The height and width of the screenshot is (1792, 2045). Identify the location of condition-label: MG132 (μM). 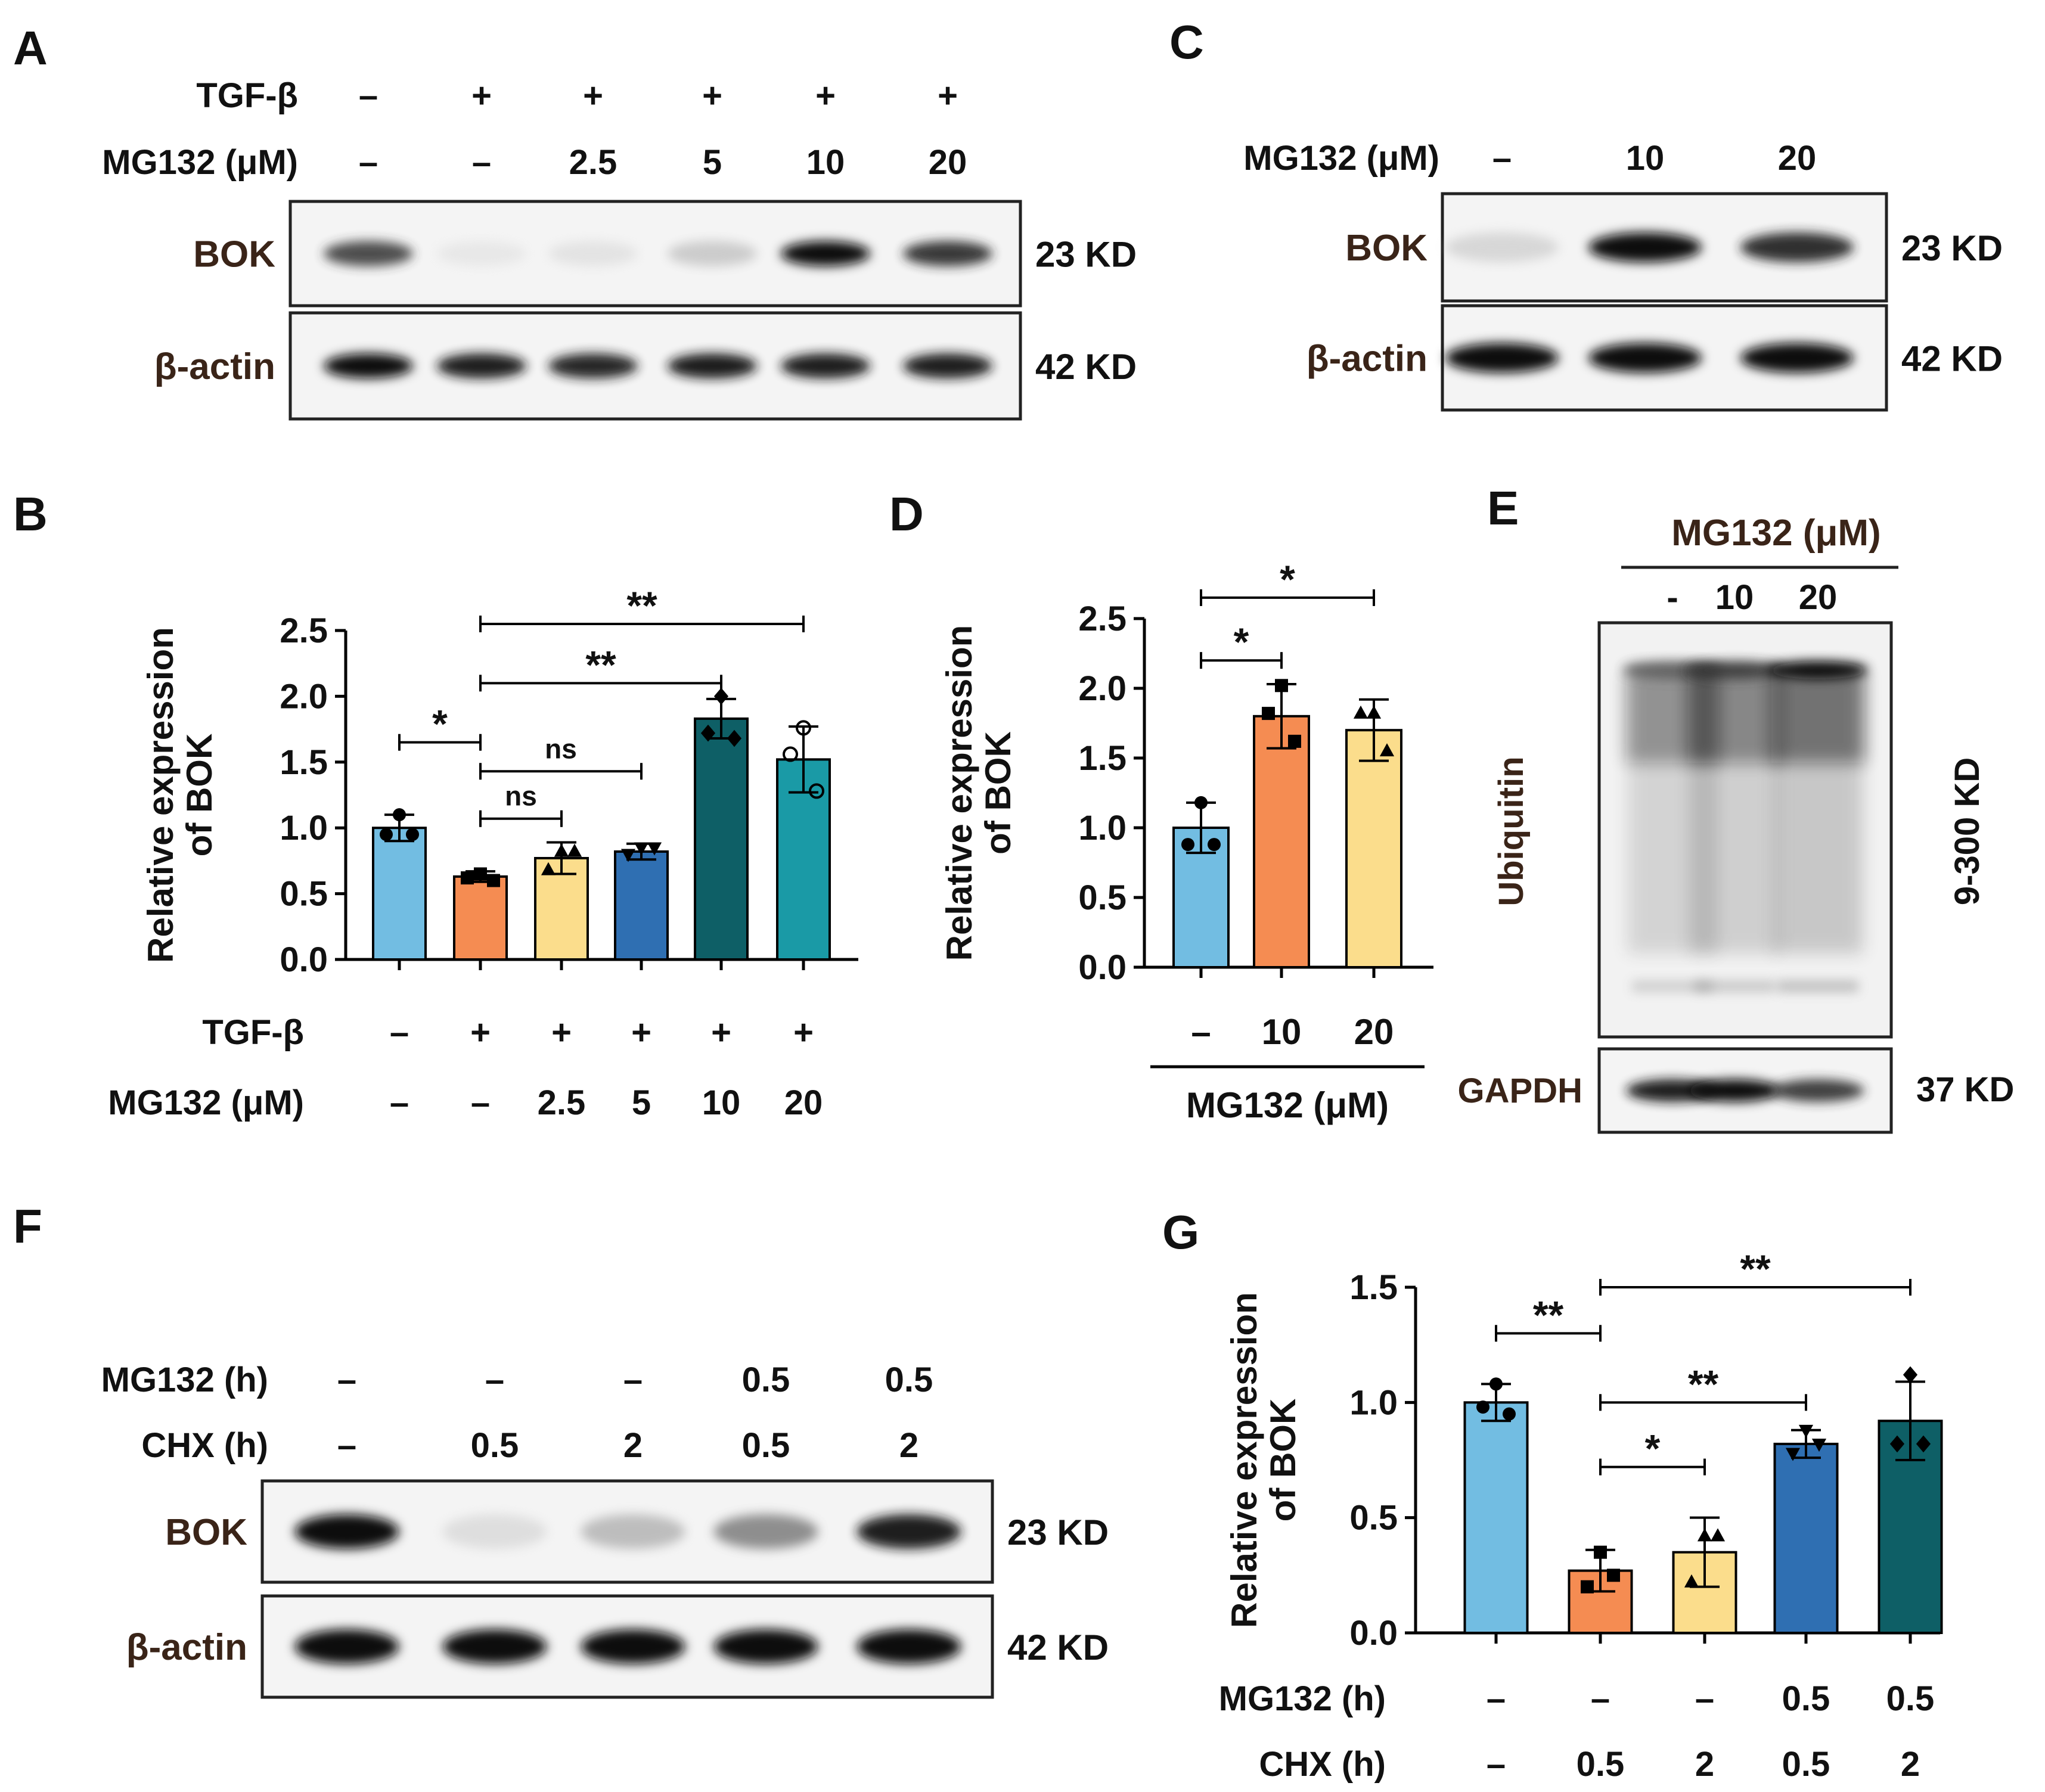
(1341, 158).